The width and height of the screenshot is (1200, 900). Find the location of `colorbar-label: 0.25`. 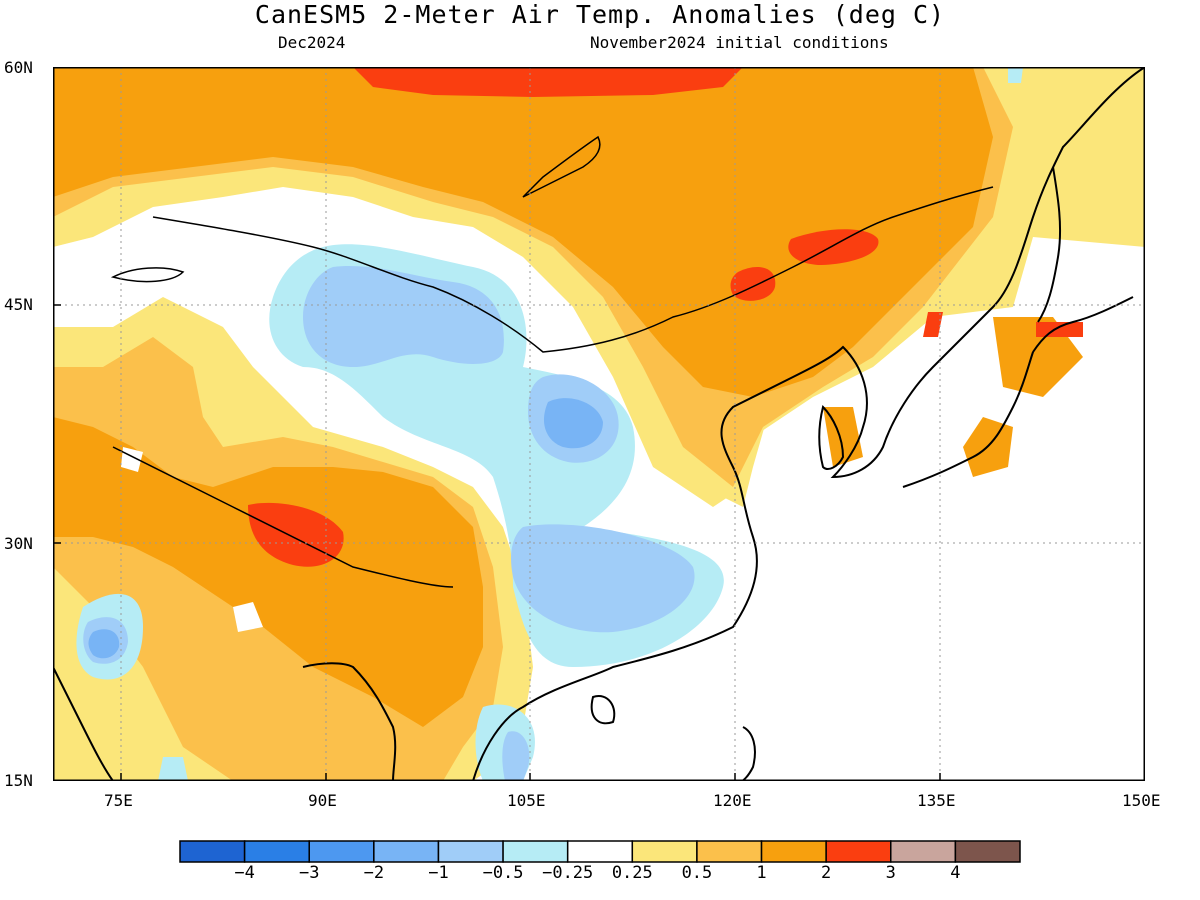

colorbar-label: 0.25 is located at coordinates (632, 873).